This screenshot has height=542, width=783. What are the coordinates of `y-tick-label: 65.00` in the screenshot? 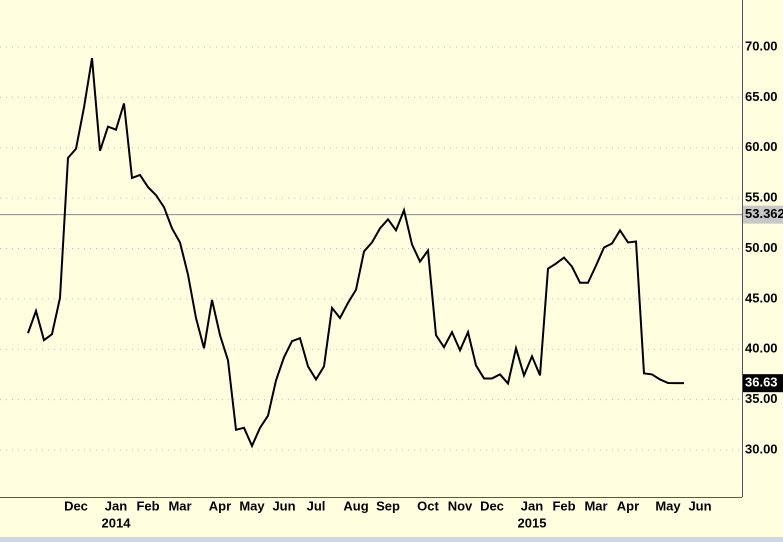 It's located at (761, 96).